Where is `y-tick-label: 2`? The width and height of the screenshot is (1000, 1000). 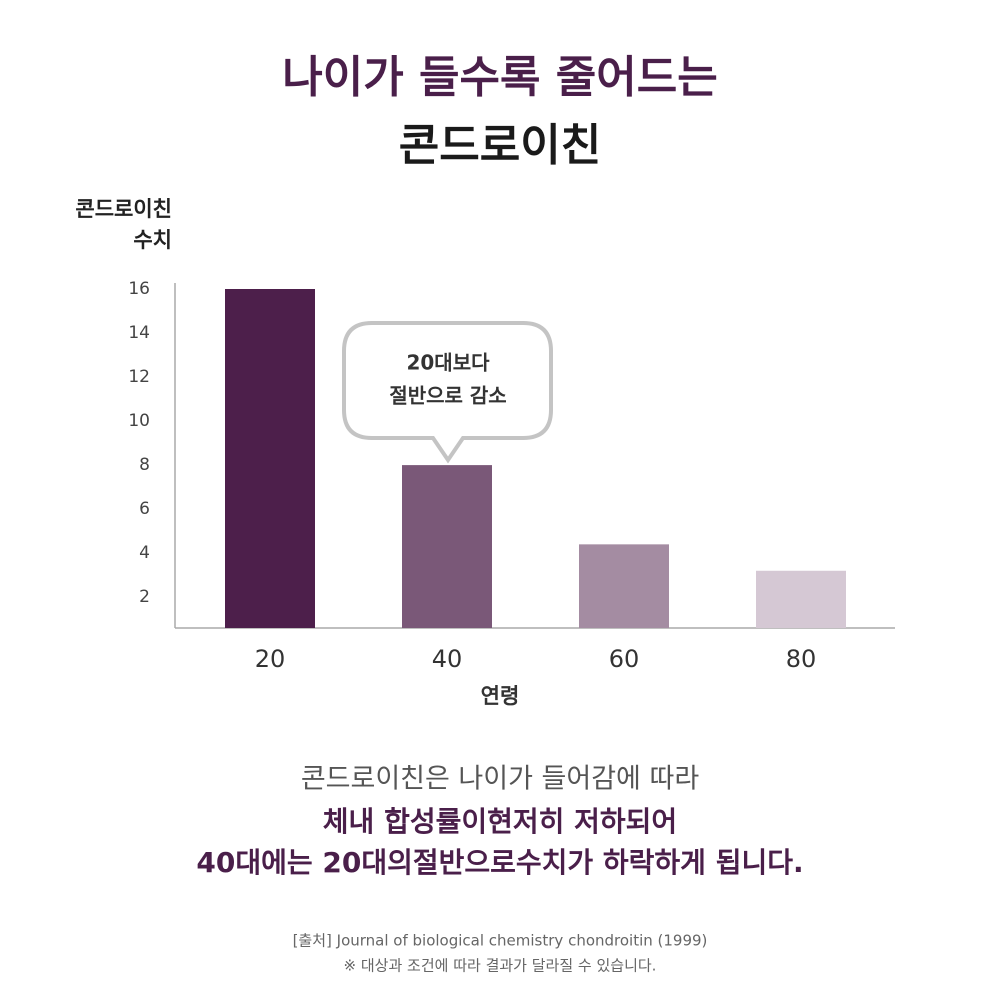 y-tick-label: 2 is located at coordinates (144, 597).